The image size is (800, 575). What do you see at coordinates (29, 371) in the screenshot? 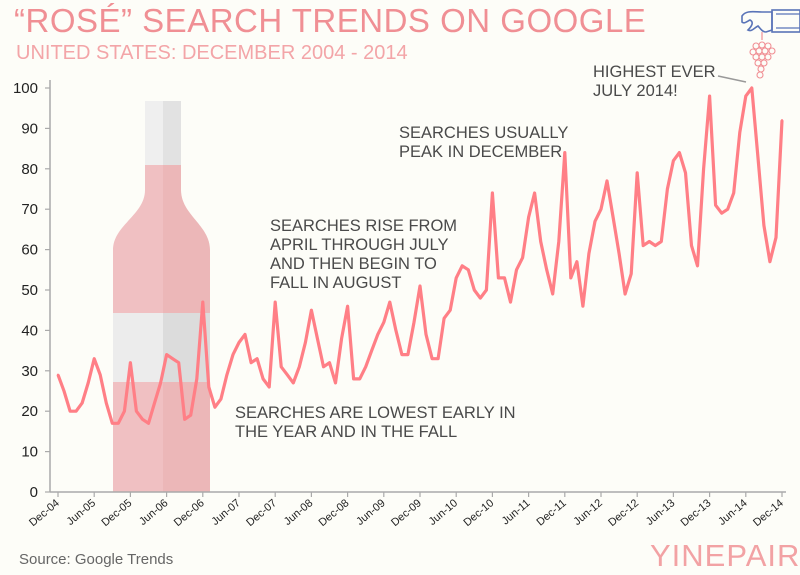
I see `y-tick-label: 30` at bounding box center [29, 371].